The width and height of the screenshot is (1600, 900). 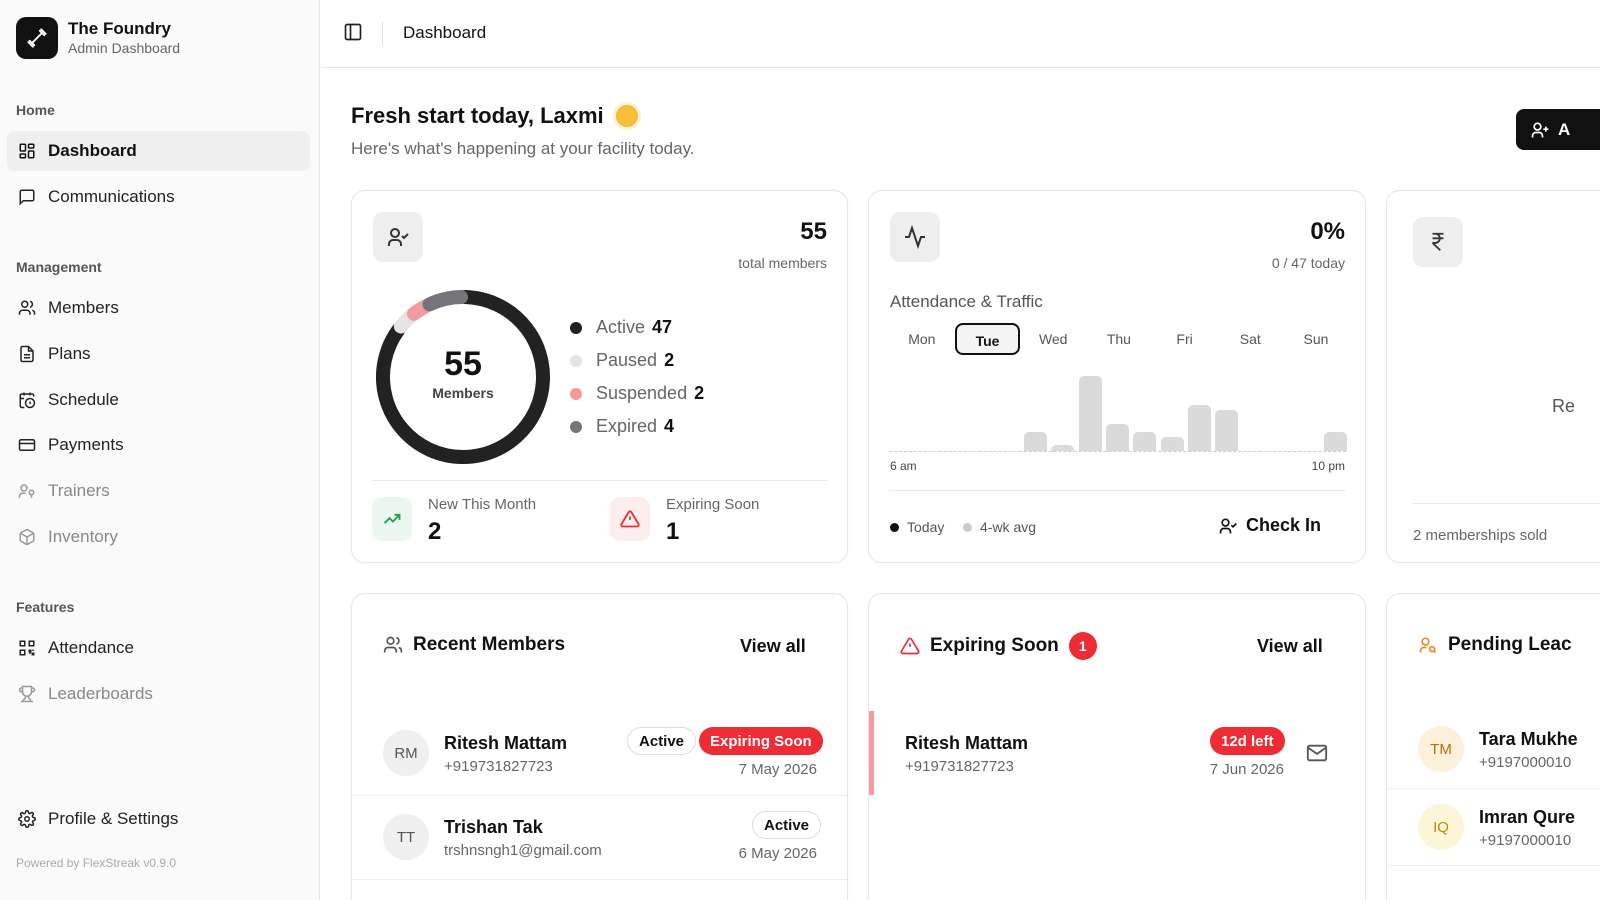 What do you see at coordinates (1290, 646) in the screenshot?
I see `expiring-soon-view-all: View all` at bounding box center [1290, 646].